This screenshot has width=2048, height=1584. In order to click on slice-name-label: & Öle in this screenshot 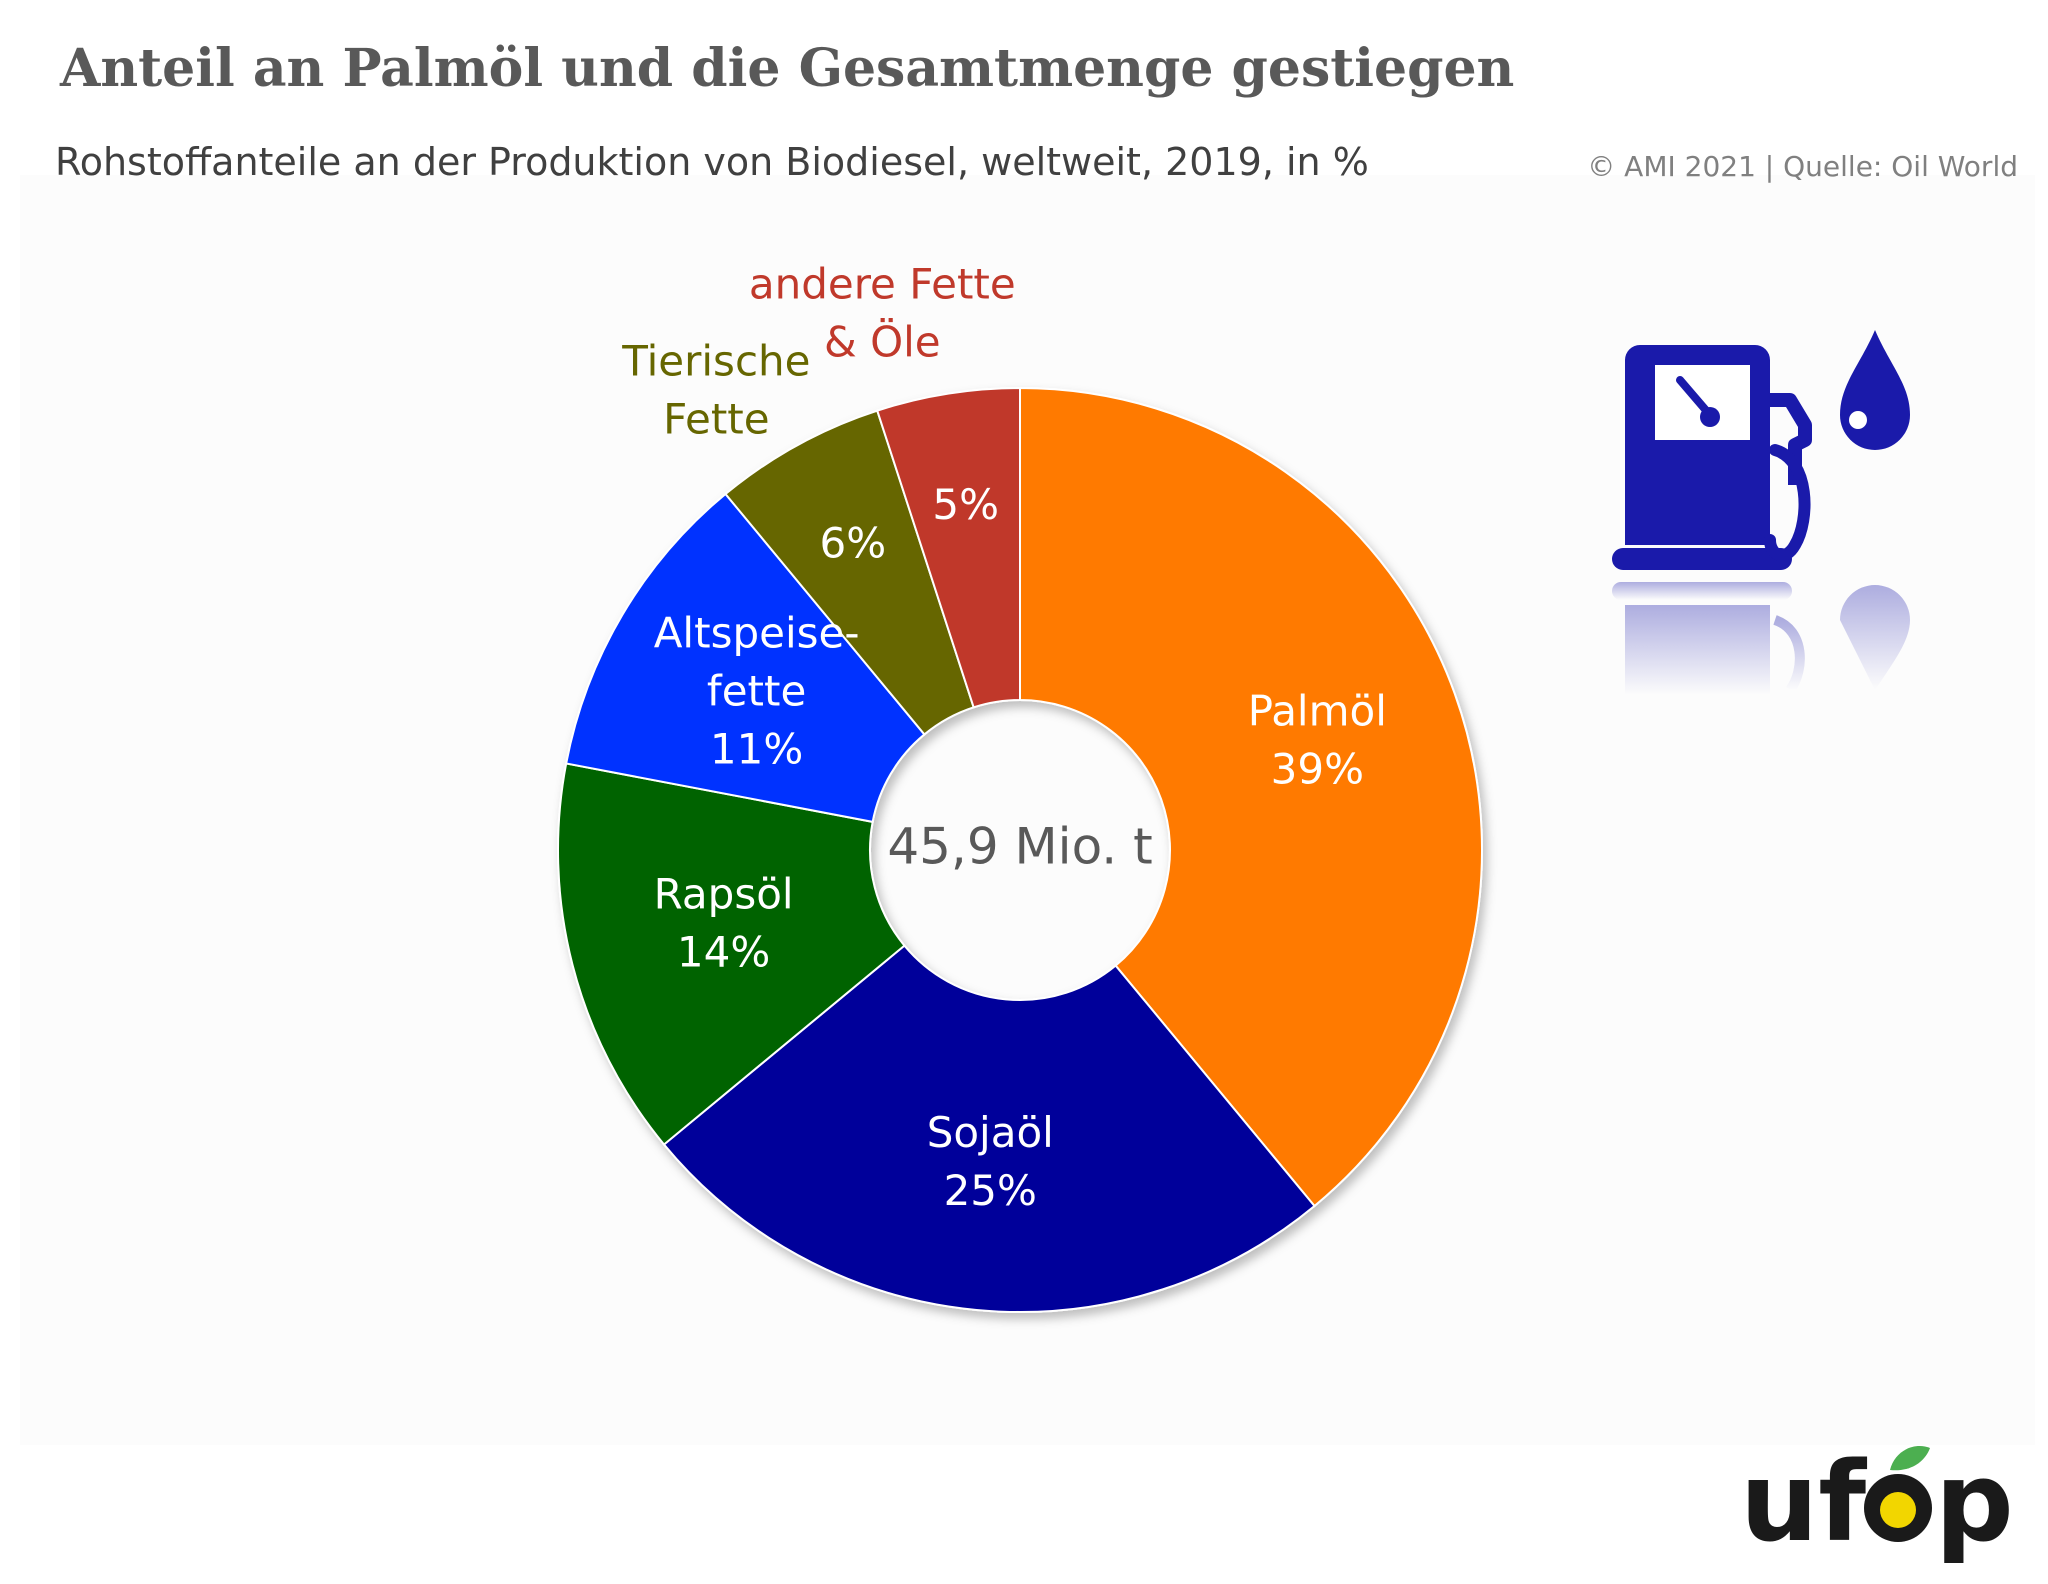, I will do `click(882, 342)`.